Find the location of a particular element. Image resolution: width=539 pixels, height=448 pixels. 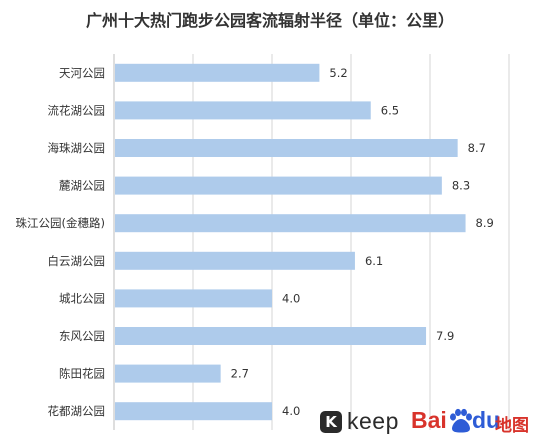

category-label: 花都湖公园 is located at coordinates (77, 411).